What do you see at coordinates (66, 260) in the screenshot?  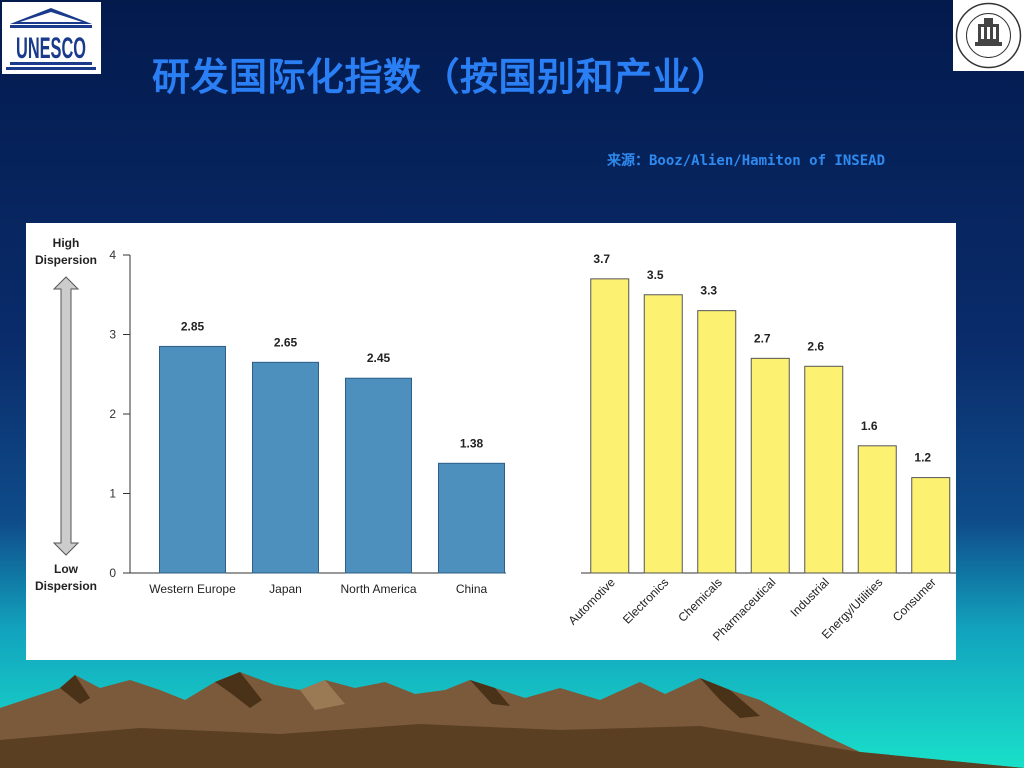 I see `high-dispersion-label-2: Dispersion` at bounding box center [66, 260].